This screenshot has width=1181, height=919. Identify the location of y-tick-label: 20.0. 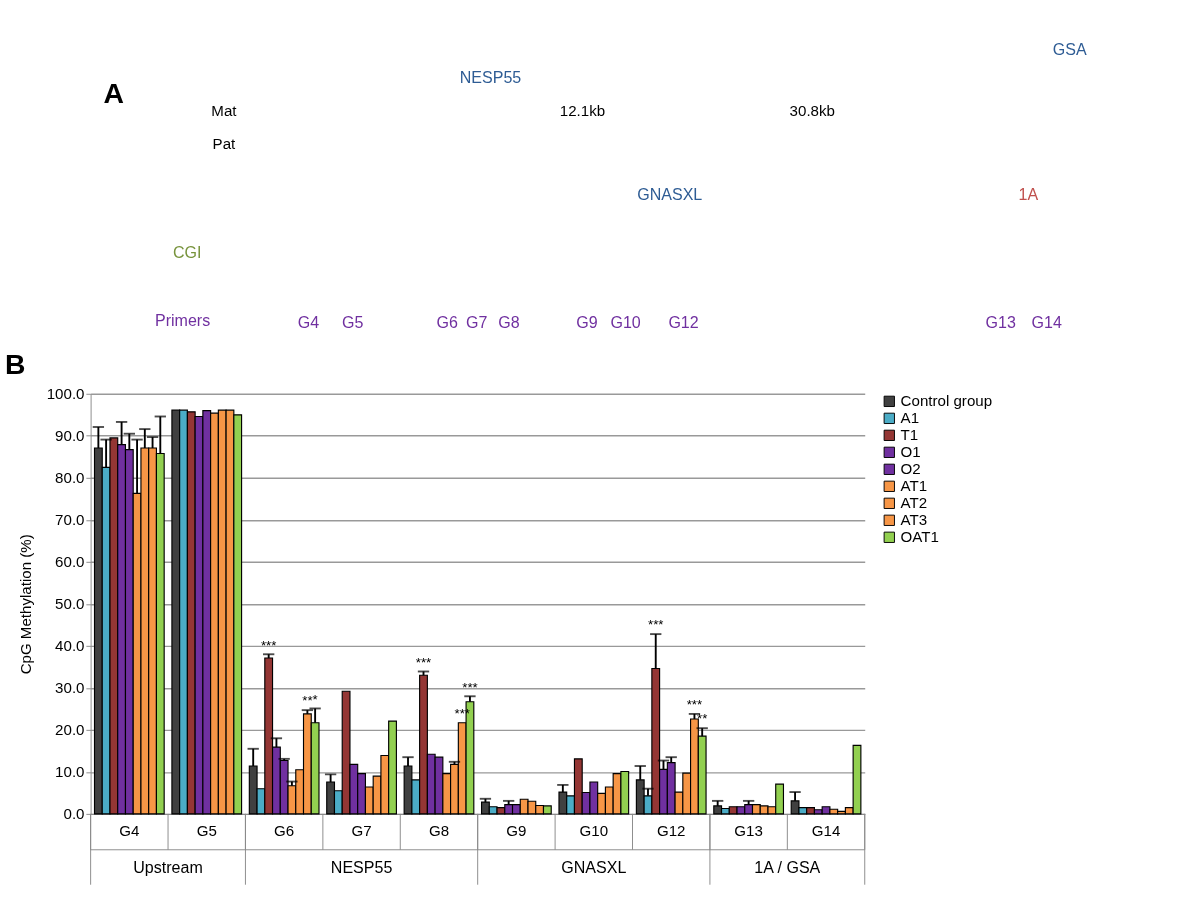
(70, 730).